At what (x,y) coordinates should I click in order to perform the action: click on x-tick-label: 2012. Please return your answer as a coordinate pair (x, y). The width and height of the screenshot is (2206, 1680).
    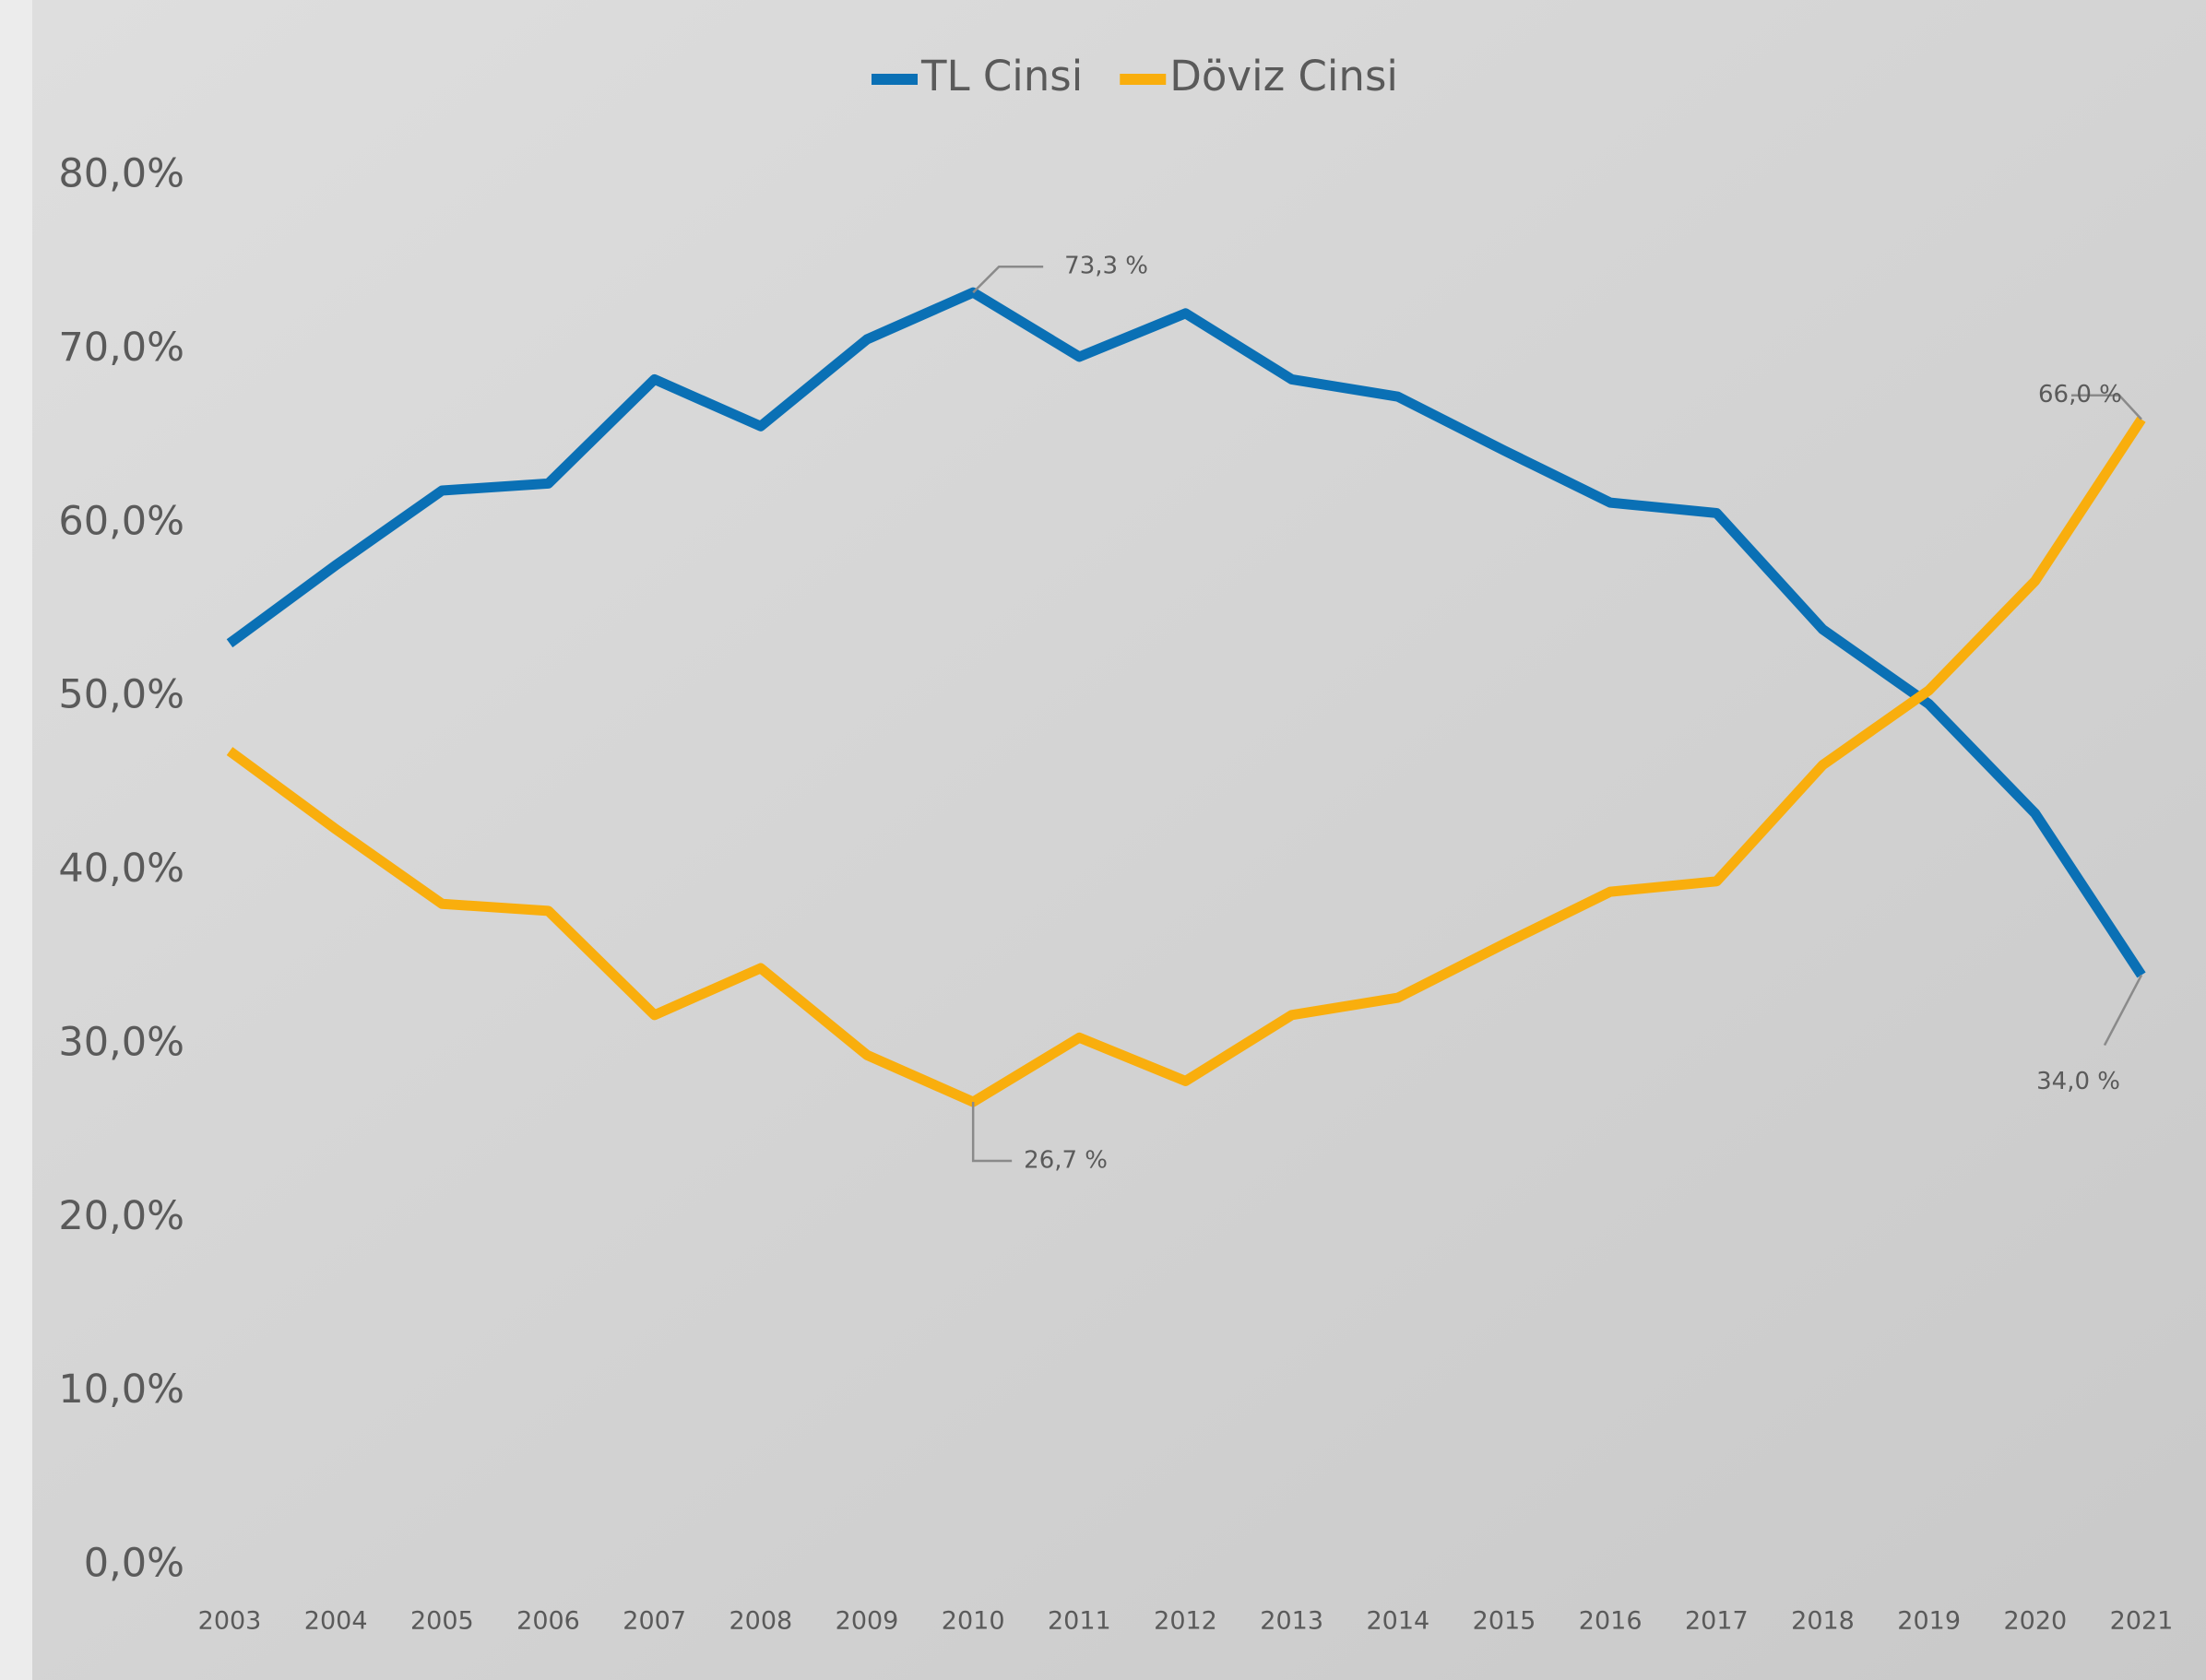
    Looking at the image, I should click on (1185, 1621).